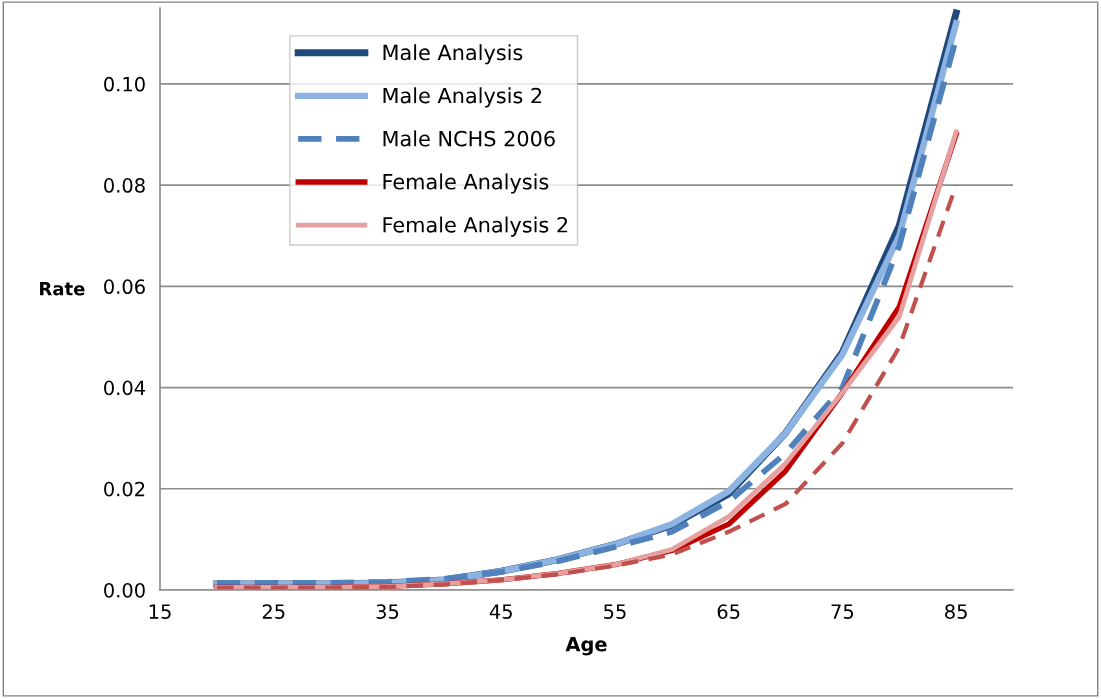  I want to click on y-tick-label: 0.02, so click(124, 489).